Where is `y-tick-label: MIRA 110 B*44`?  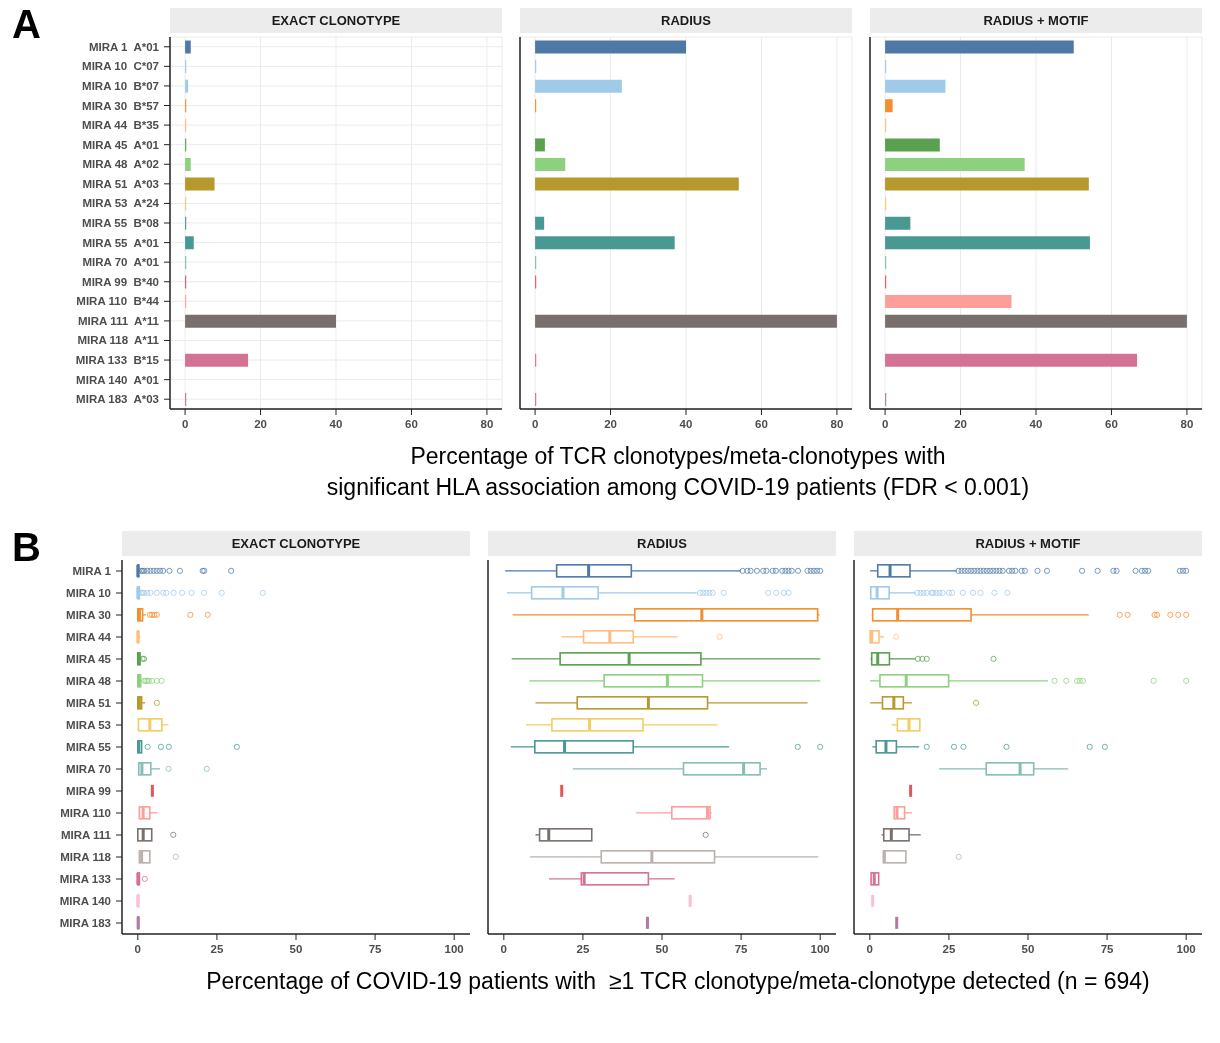 y-tick-label: MIRA 110 B*44 is located at coordinates (118, 301).